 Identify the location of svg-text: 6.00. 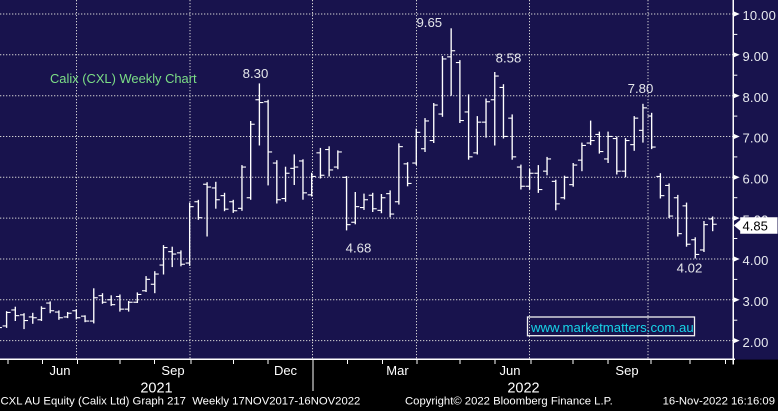
(756, 179).